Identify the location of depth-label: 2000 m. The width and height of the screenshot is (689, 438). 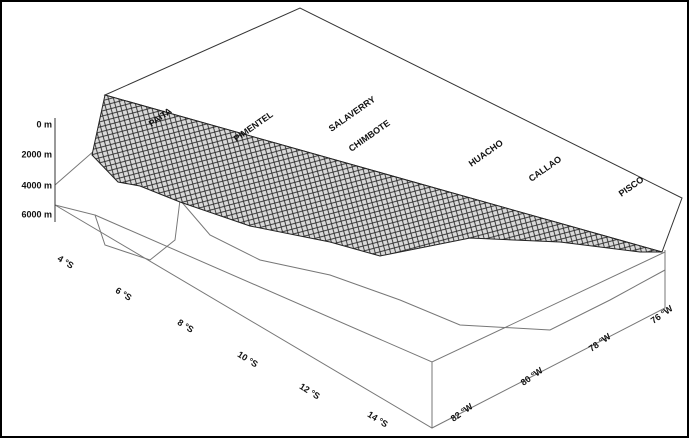
(36, 154).